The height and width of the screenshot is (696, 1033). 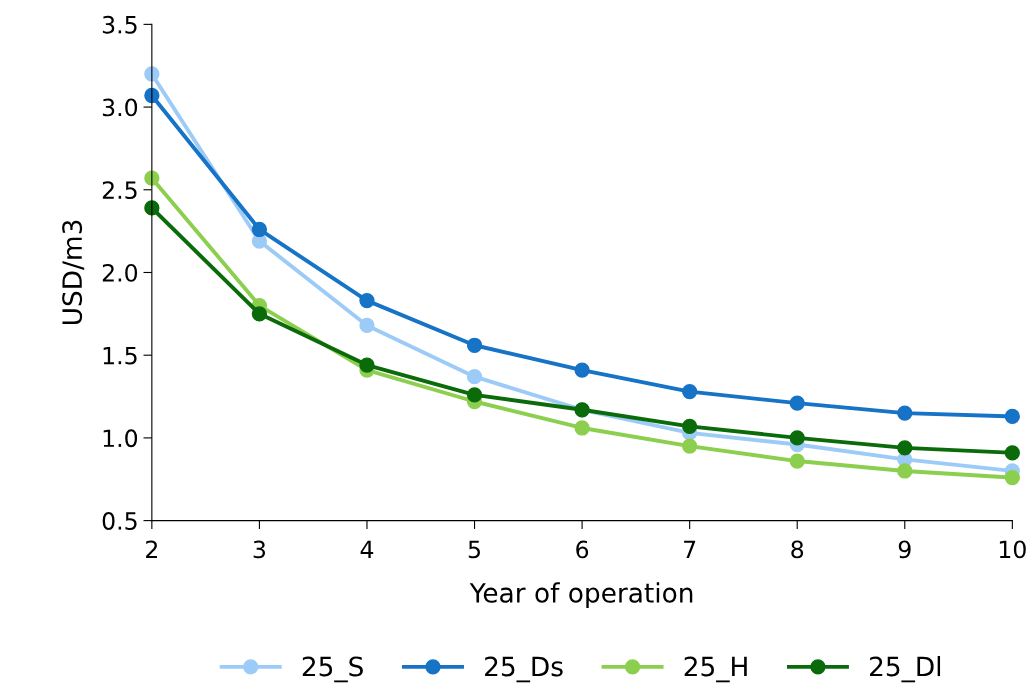 What do you see at coordinates (119, 190) in the screenshot?
I see `y-tick-label: 2.5` at bounding box center [119, 190].